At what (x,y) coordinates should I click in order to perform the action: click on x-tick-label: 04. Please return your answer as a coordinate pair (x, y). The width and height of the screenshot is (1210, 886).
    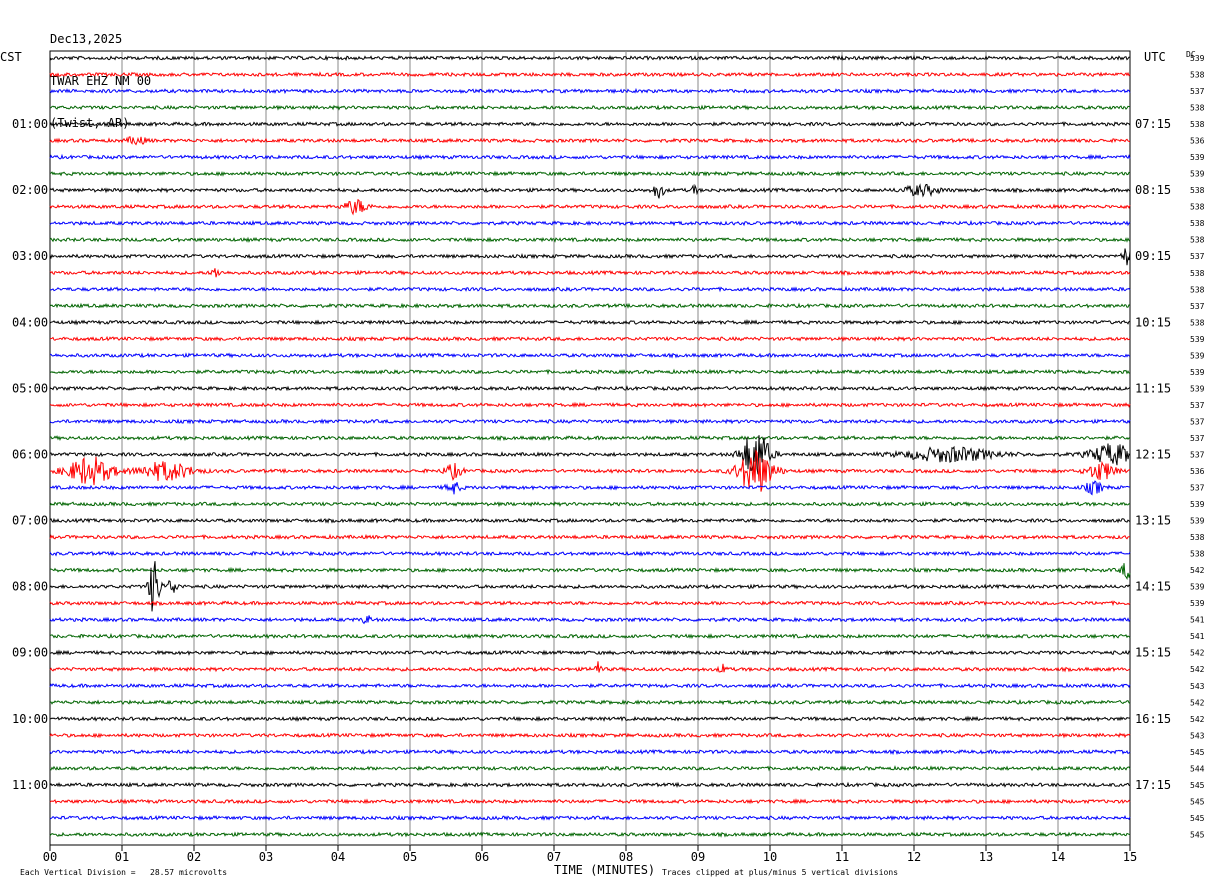
    Looking at the image, I should click on (338, 857).